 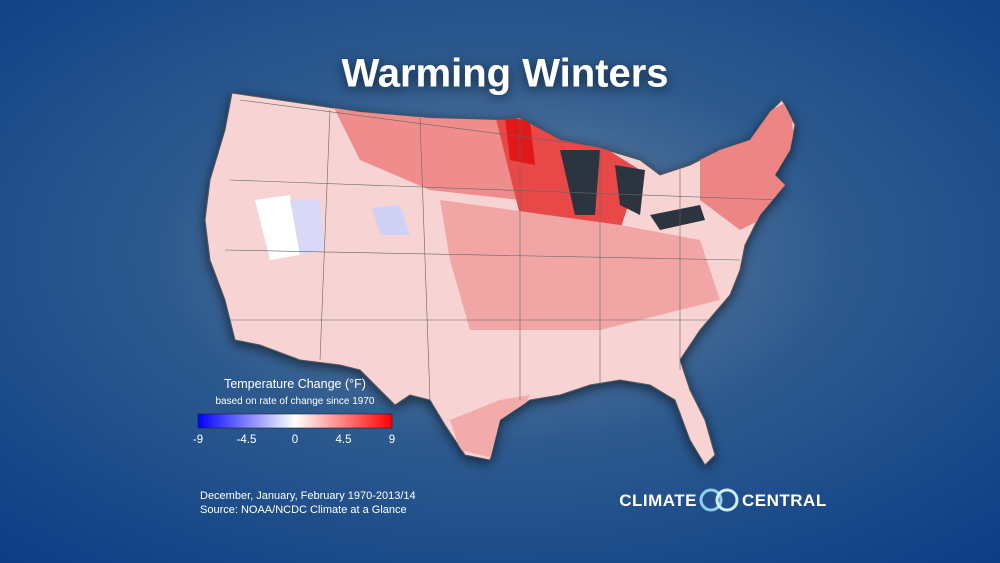 What do you see at coordinates (198, 440) in the screenshot?
I see `tick-label: -9` at bounding box center [198, 440].